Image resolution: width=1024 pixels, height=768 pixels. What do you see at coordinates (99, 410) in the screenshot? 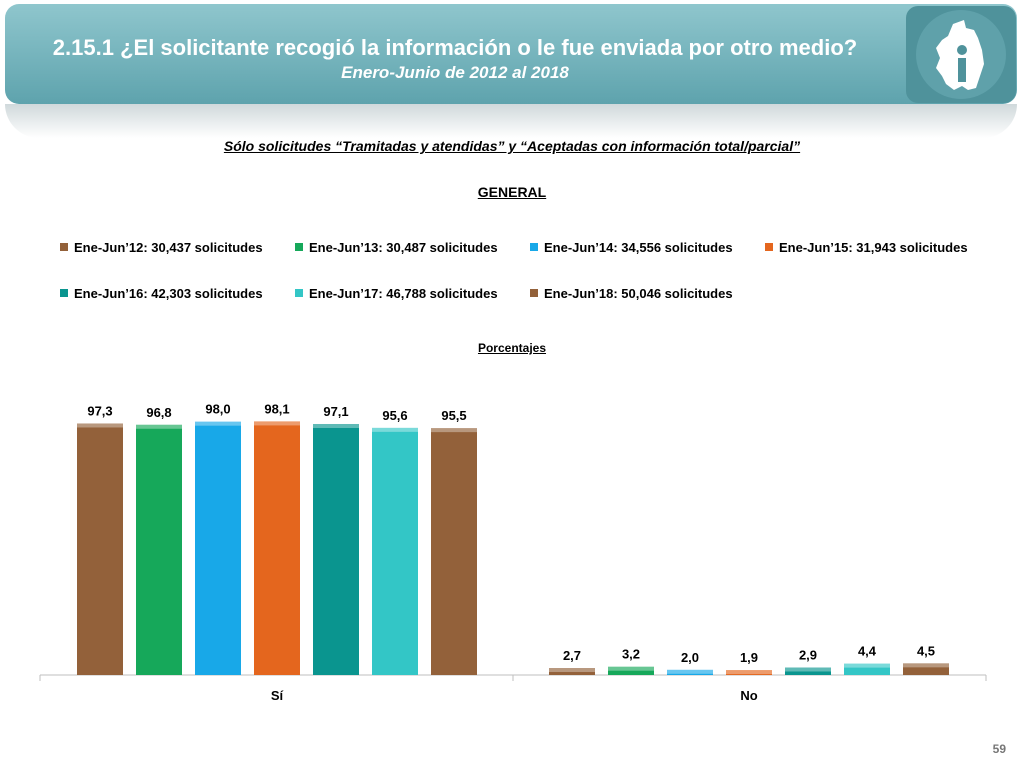
I see `bar-value-label: 97,3` at bounding box center [99, 410].